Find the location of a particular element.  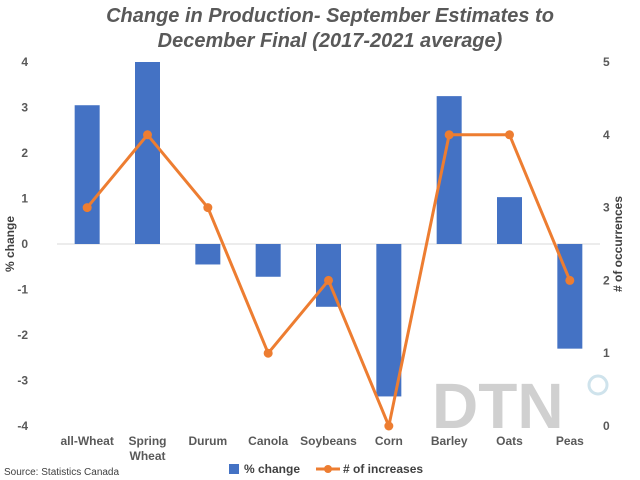

y-tick-label: 3 is located at coordinates (24, 108).